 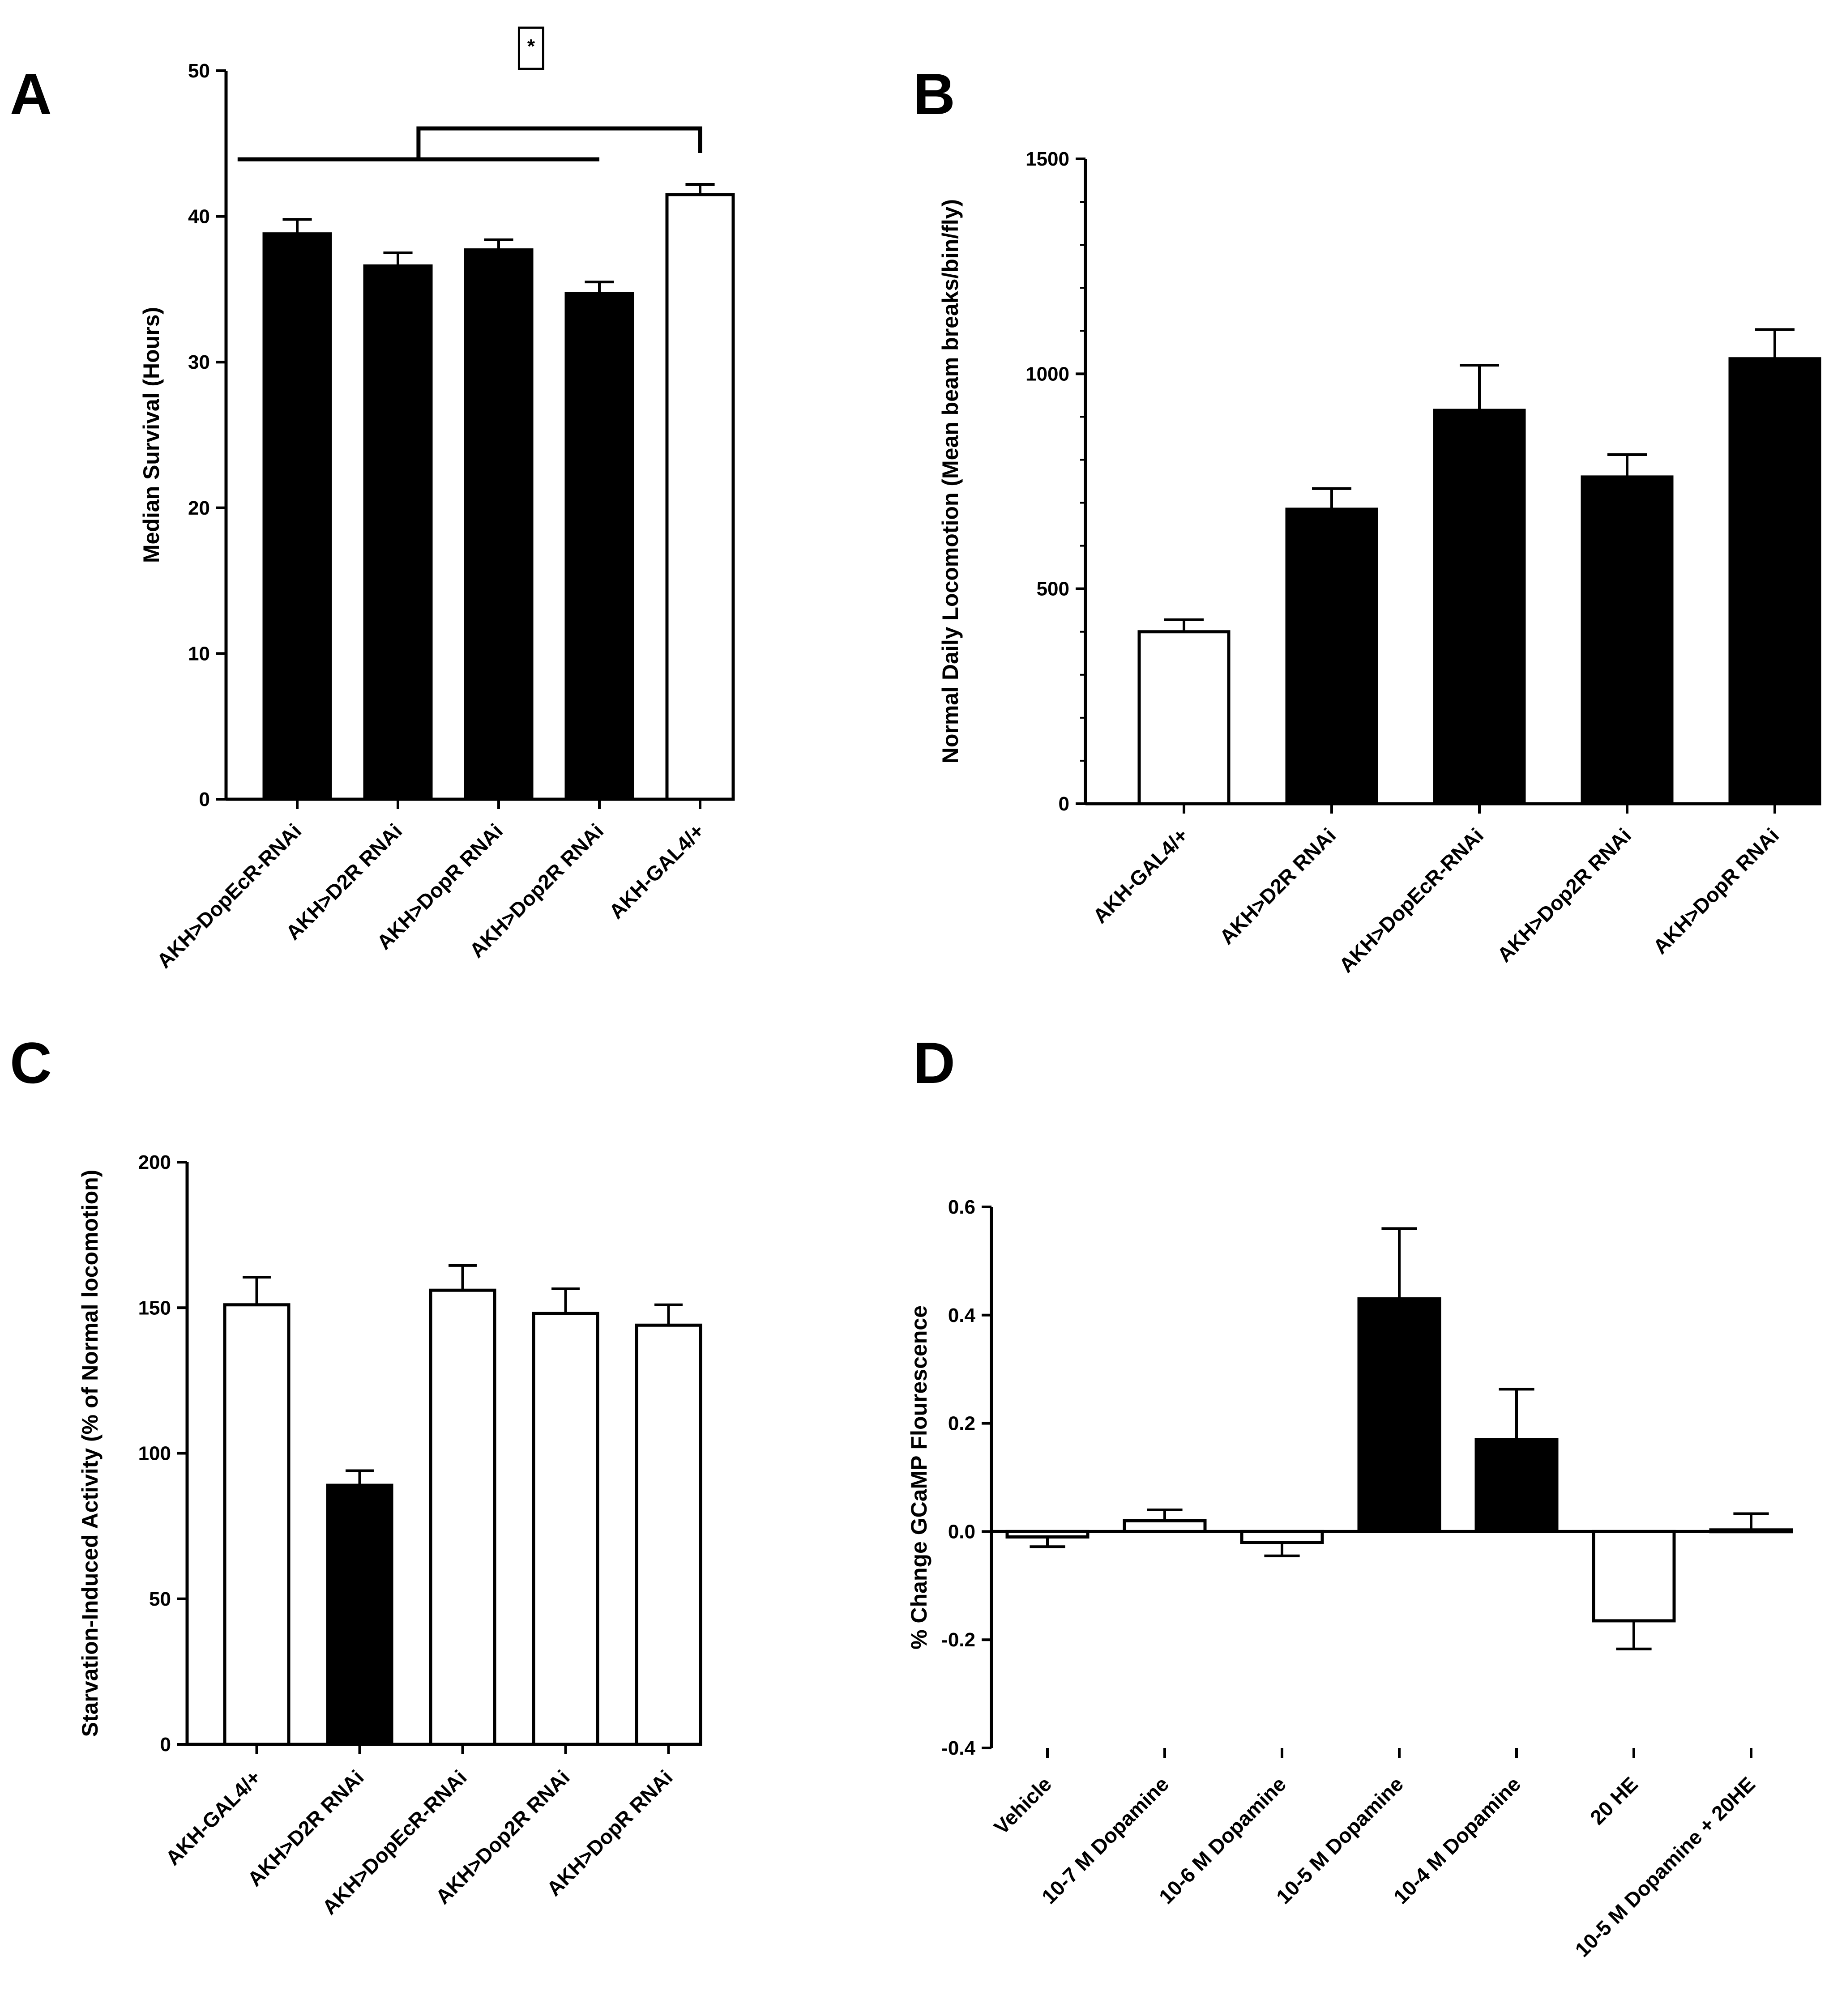 I want to click on panel-b-bar-akh-dopr-rnai, so click(x=1775, y=581).